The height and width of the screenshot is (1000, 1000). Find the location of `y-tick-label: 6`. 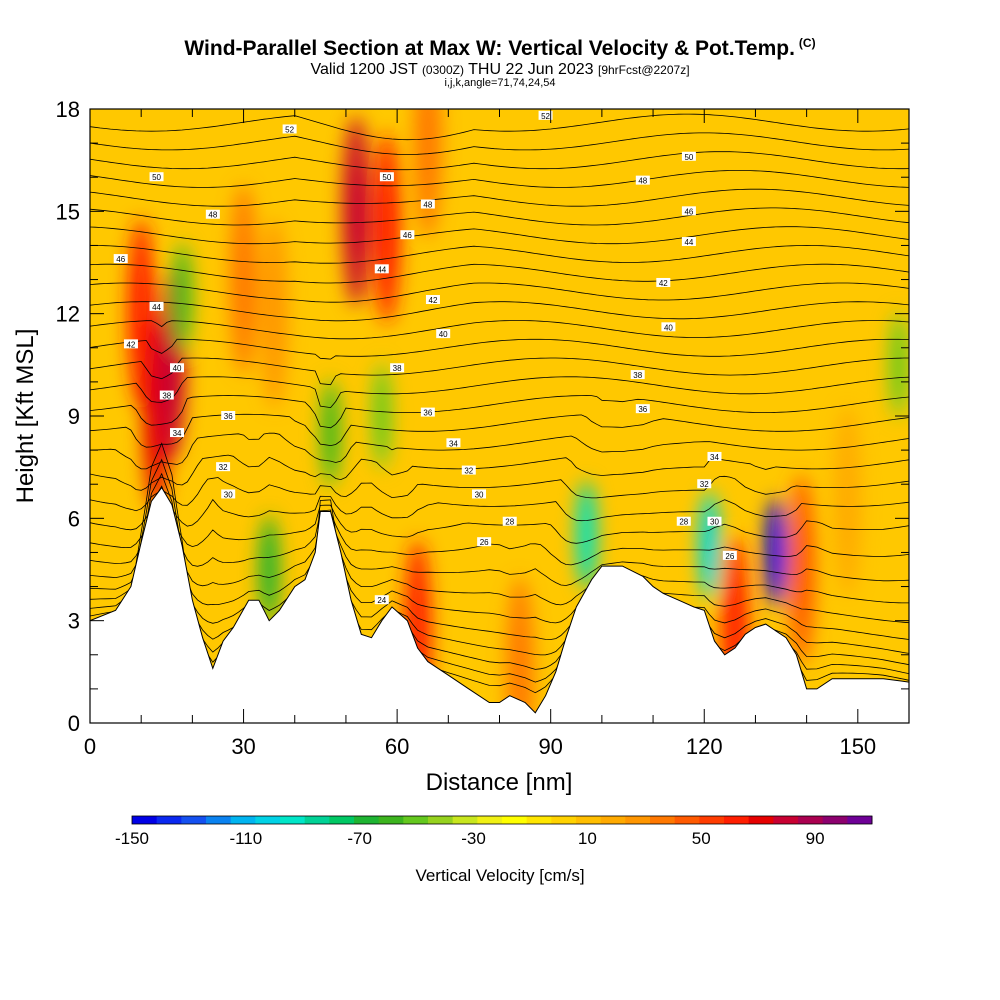

y-tick-label: 6 is located at coordinates (74, 518).